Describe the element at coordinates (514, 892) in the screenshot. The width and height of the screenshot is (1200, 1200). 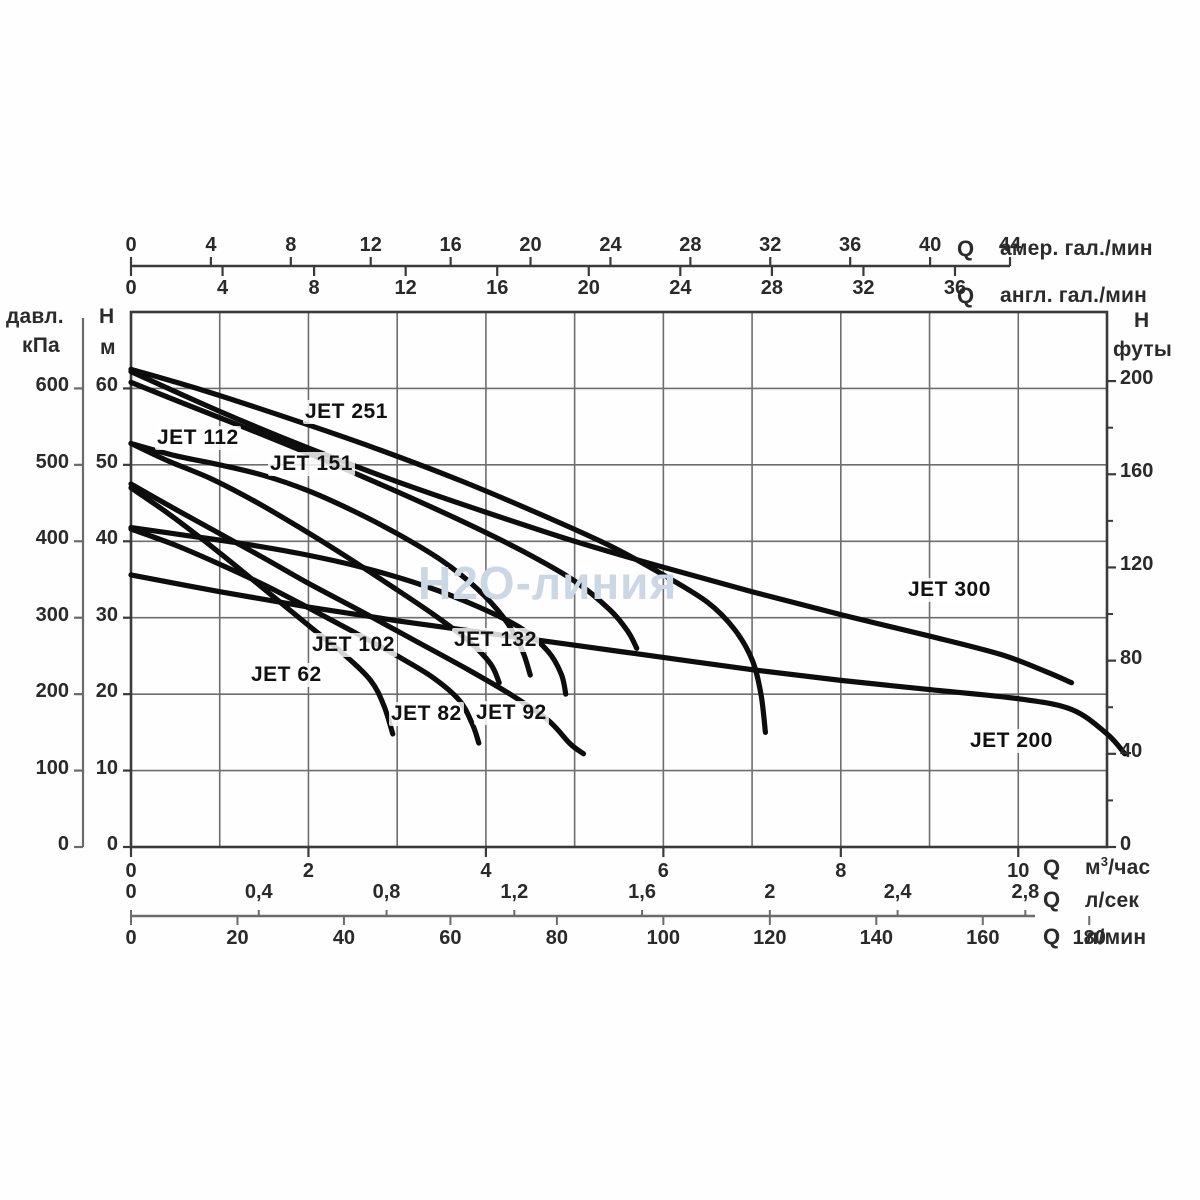
I see `bottom-axis-2-tick-label: 1,2` at that location.